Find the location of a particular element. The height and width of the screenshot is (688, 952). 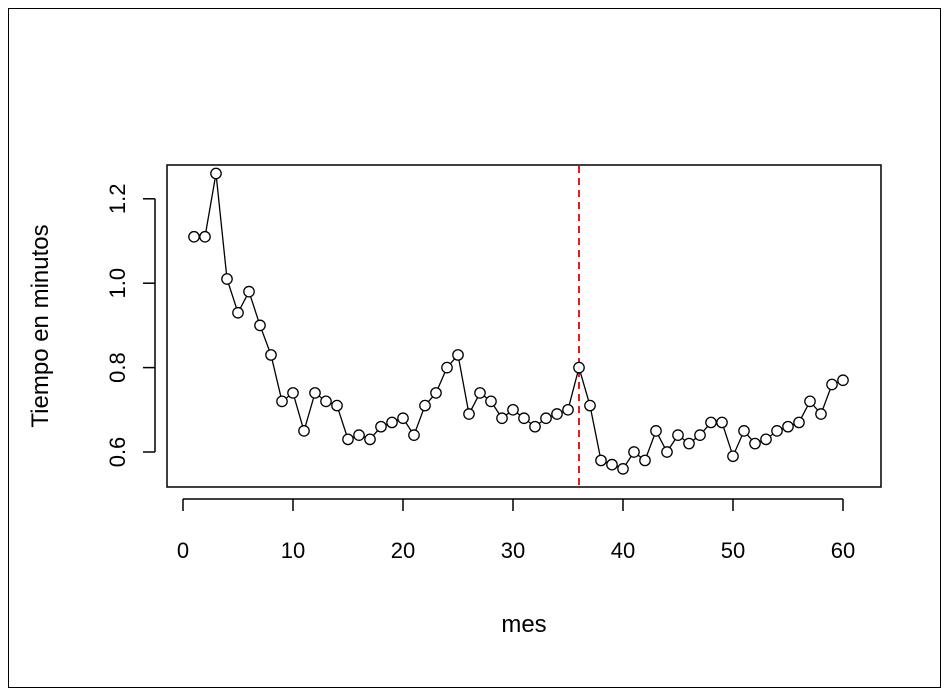

x-axis: 0 10 20 30 40 50 60 is located at coordinates (516, 530).